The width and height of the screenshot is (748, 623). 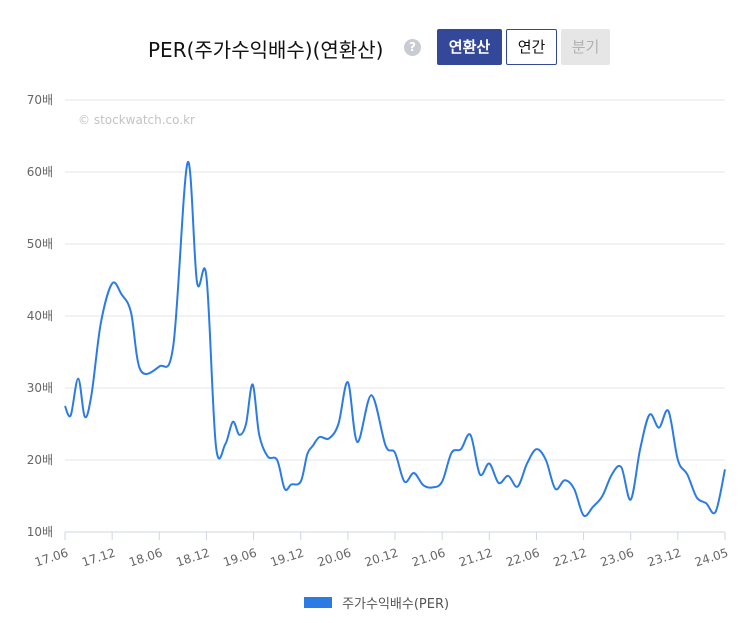 What do you see at coordinates (381, 558) in the screenshot?
I see `x-tick-label: 20.12` at bounding box center [381, 558].